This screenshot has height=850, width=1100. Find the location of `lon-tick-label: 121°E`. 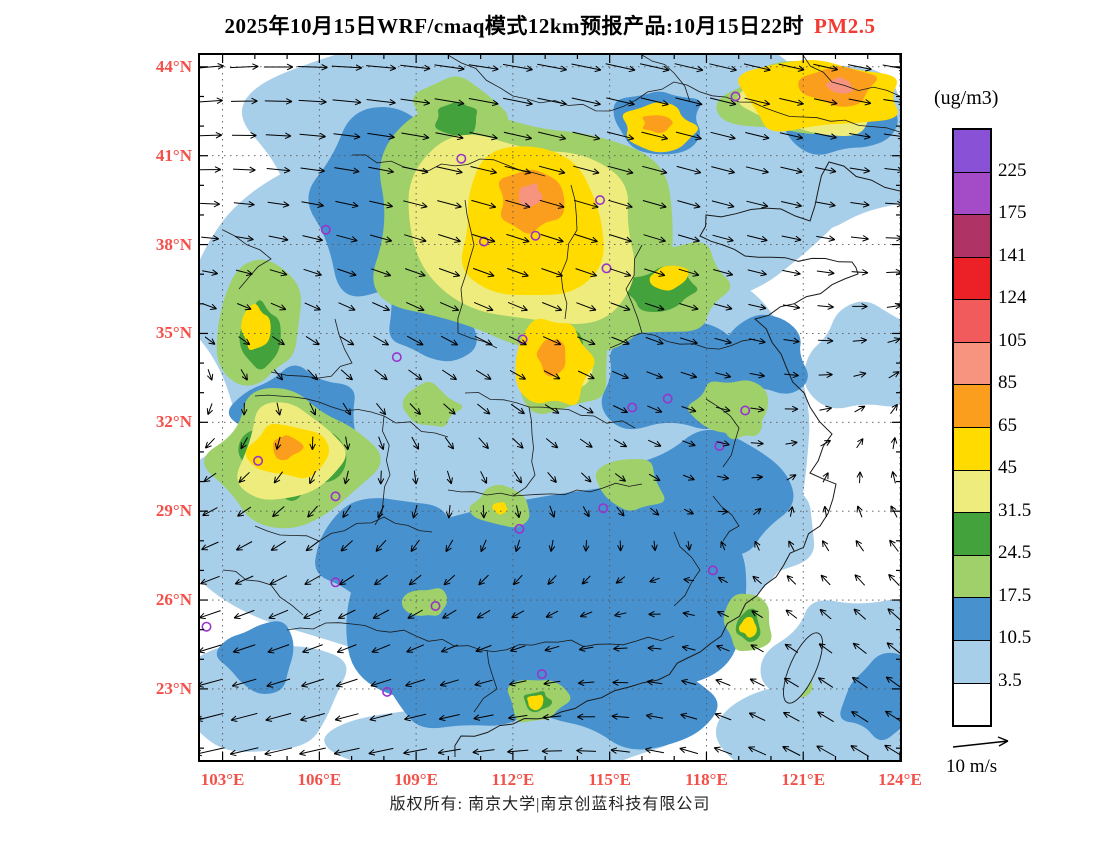

lon-tick-label: 121°E is located at coordinates (803, 779).